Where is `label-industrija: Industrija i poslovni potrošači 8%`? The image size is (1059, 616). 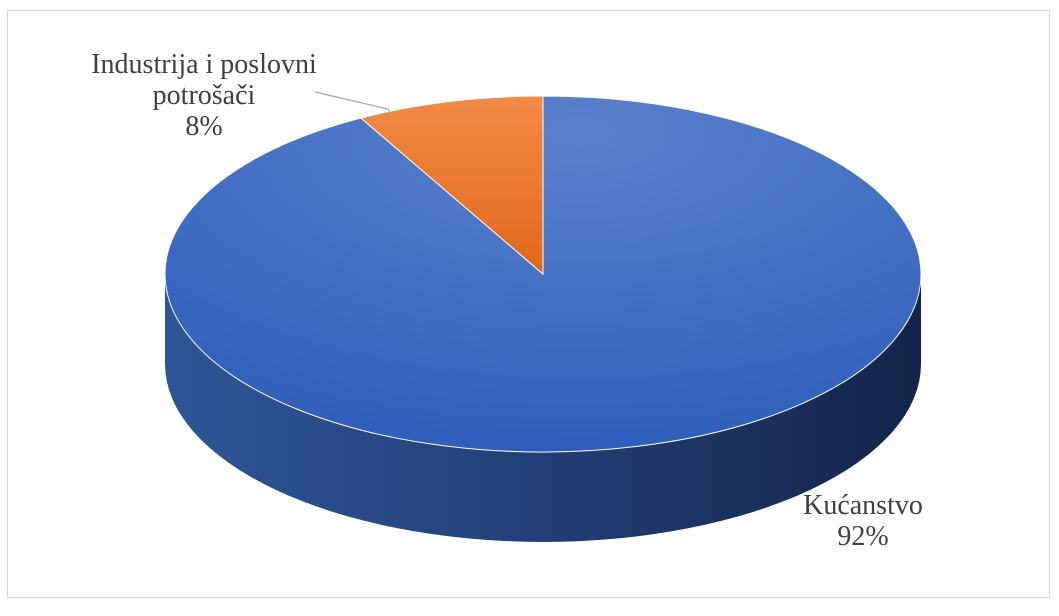 label-industrija: Industrija i poslovni potrošači 8% is located at coordinates (204, 95).